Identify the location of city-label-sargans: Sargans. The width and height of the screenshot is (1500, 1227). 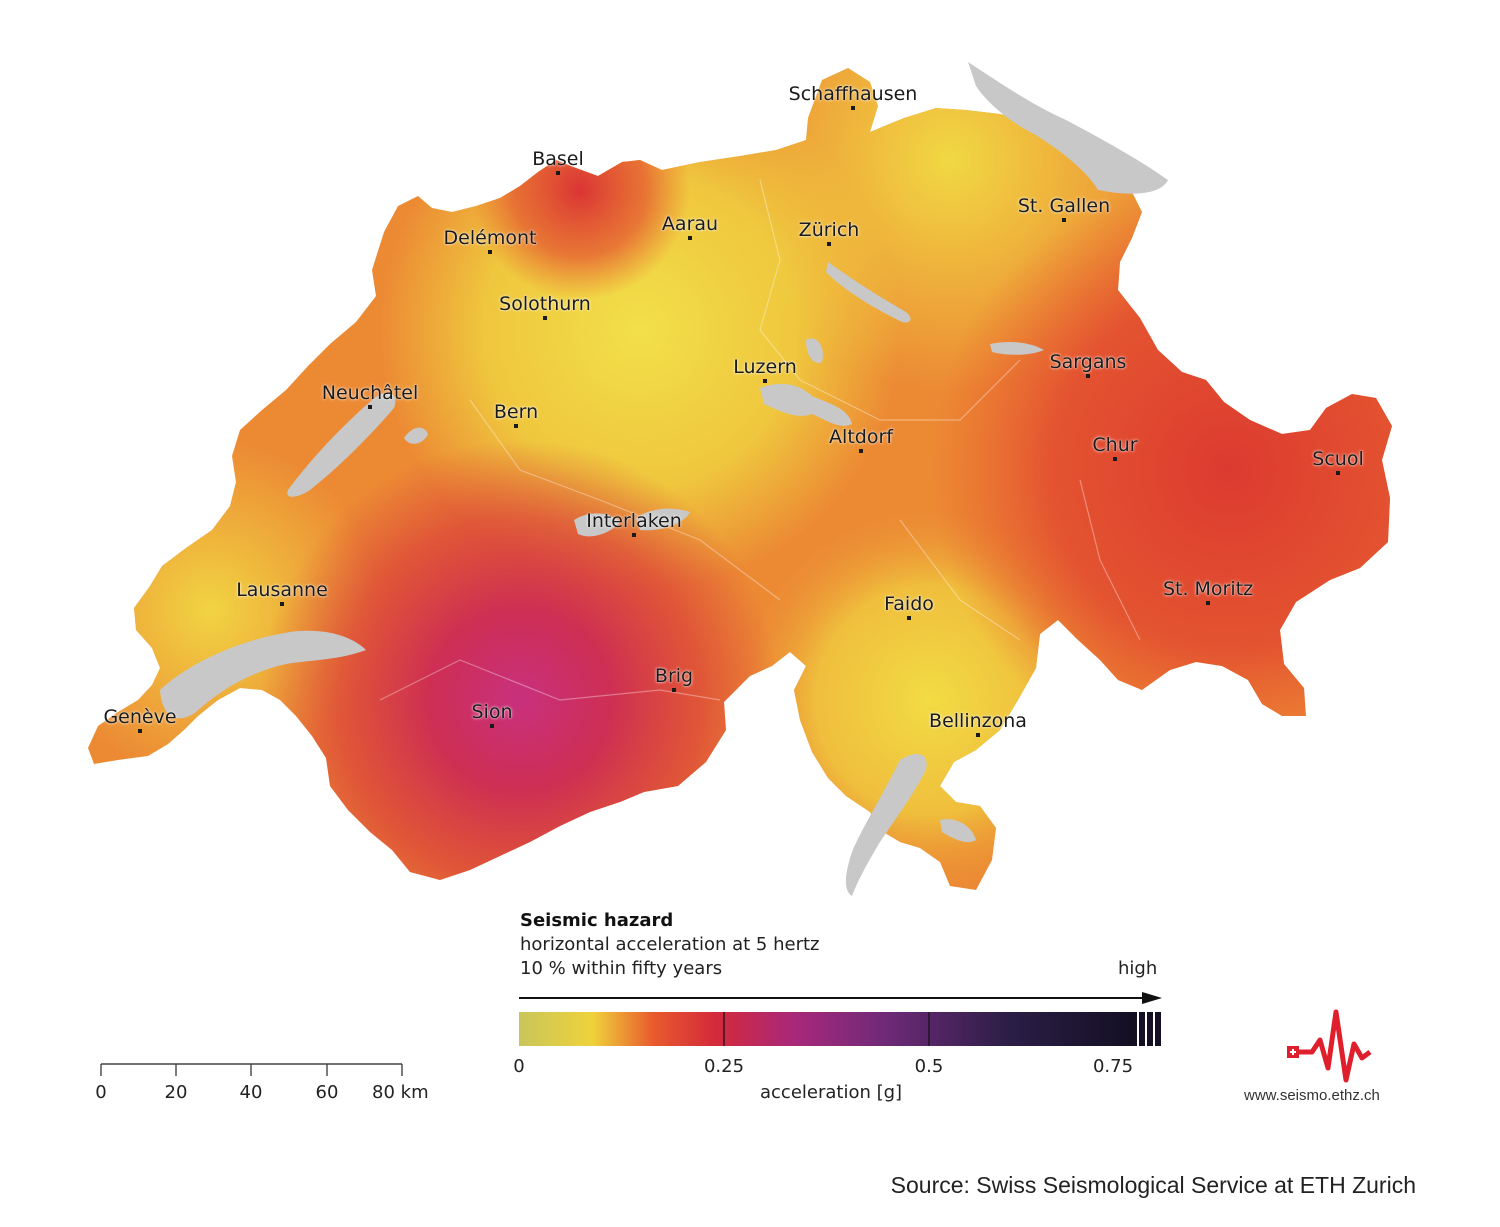
(1088, 362).